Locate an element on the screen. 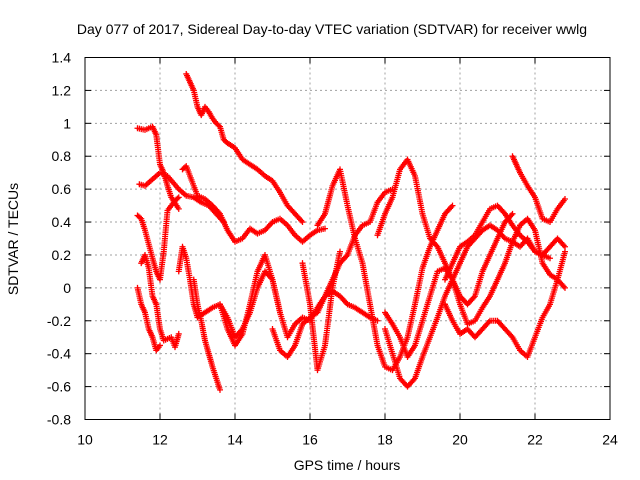 The height and width of the screenshot is (480, 640). y-tick-label: -0.2 is located at coordinates (59, 321).